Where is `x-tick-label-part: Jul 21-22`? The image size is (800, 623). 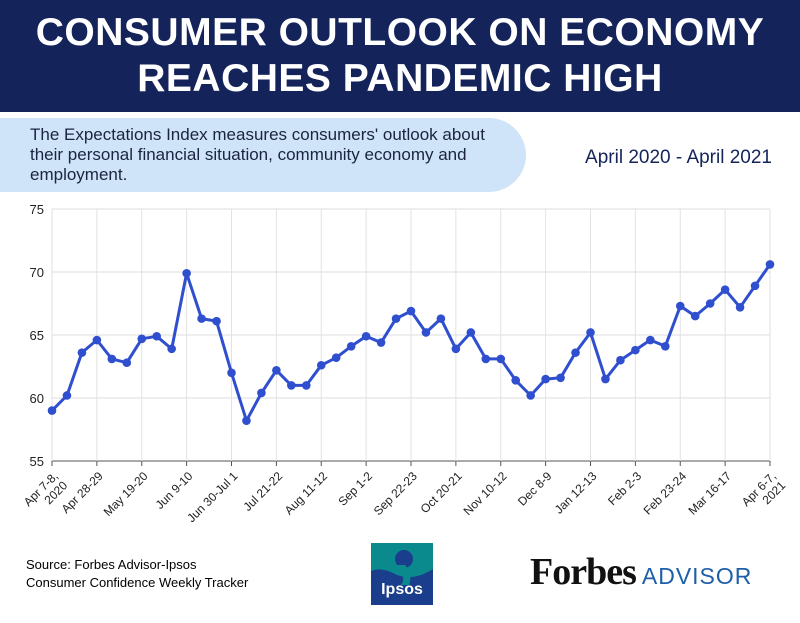
x-tick-label-part: Jul 21-22 is located at coordinates (262, 491).